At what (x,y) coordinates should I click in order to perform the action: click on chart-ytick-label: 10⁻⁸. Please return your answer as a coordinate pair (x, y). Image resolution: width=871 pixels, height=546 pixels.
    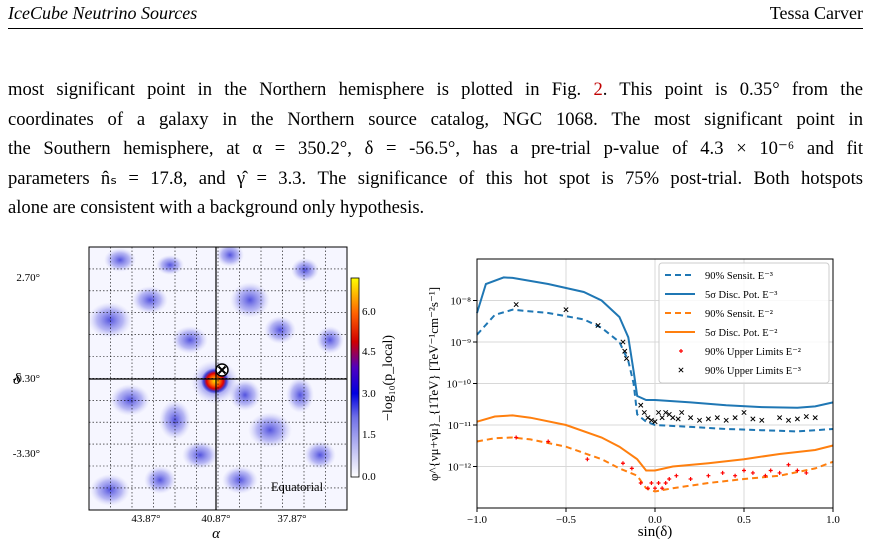
    Looking at the image, I should click on (460, 302).